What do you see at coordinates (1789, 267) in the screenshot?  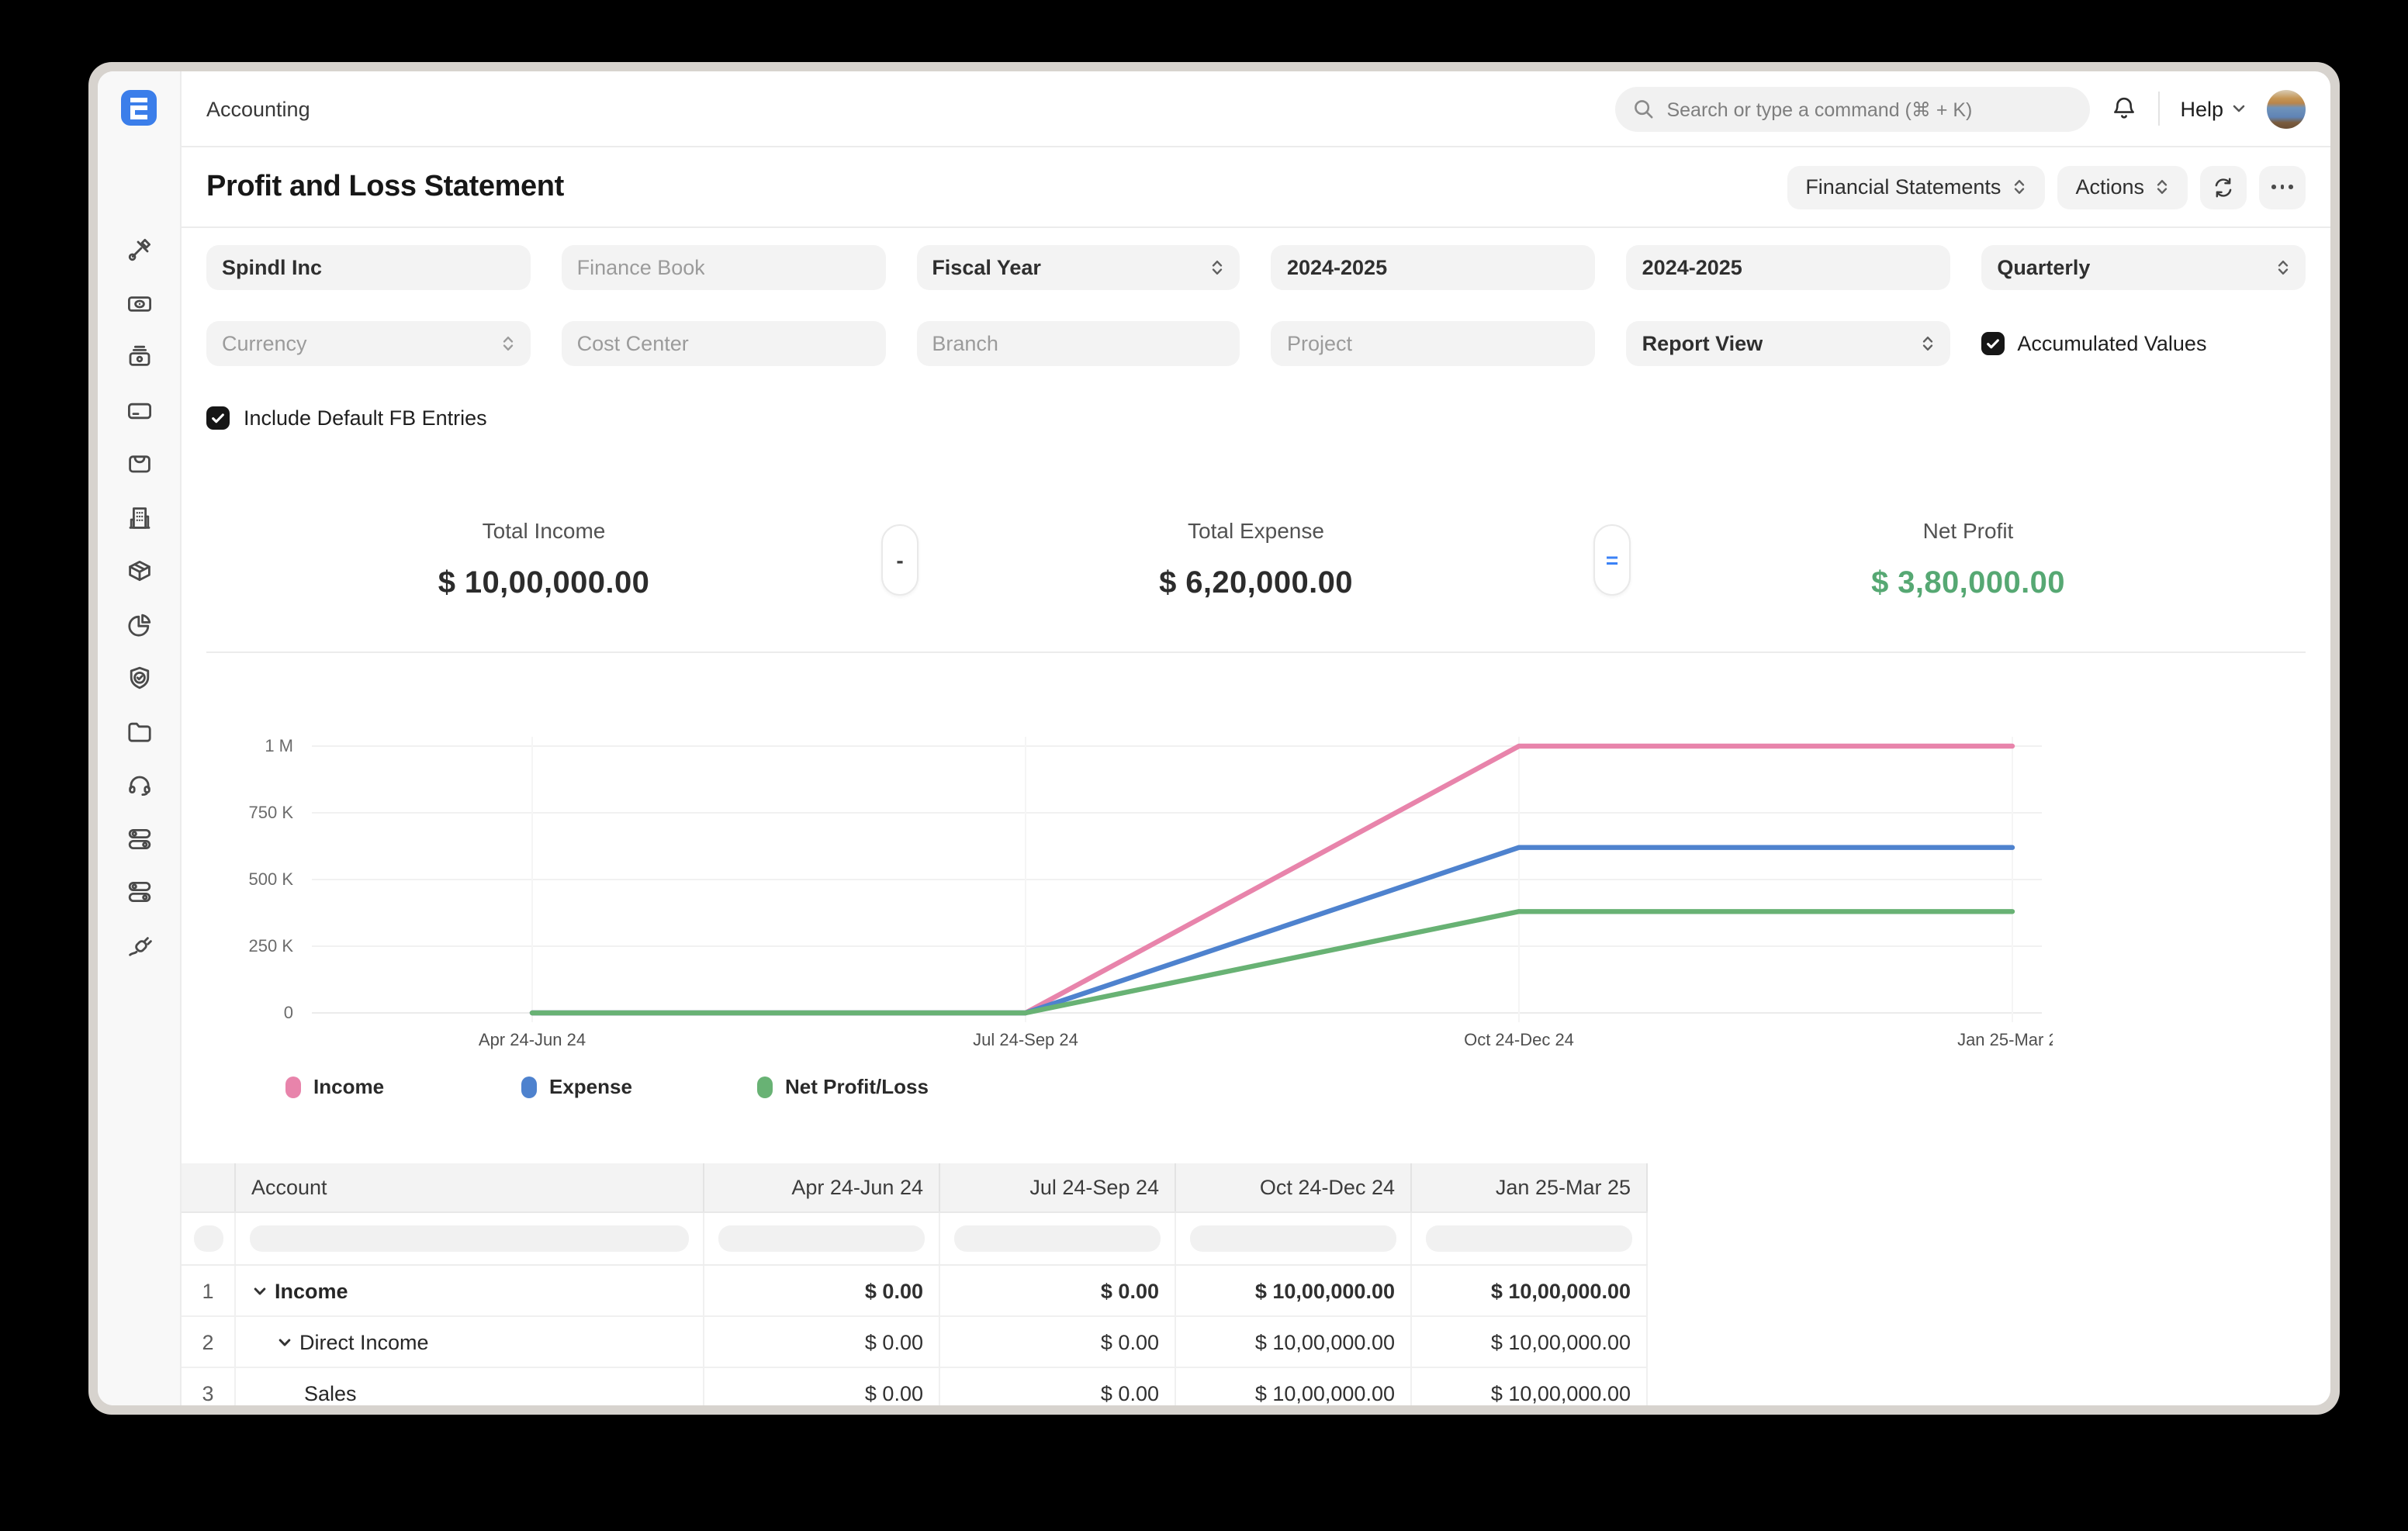 I see `filter-end-year: 2024-2025` at bounding box center [1789, 267].